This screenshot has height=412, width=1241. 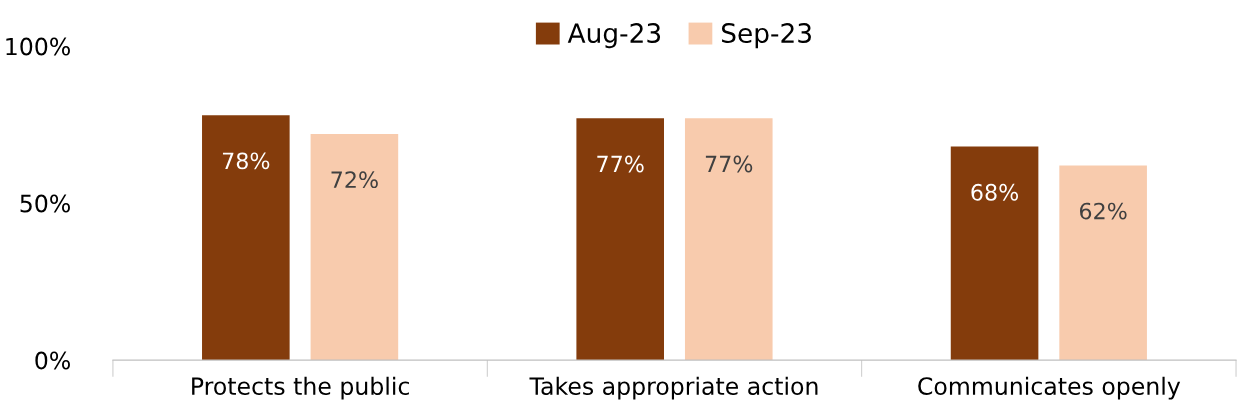 What do you see at coordinates (614, 36) in the screenshot?
I see `legend-label: Aug-23` at bounding box center [614, 36].